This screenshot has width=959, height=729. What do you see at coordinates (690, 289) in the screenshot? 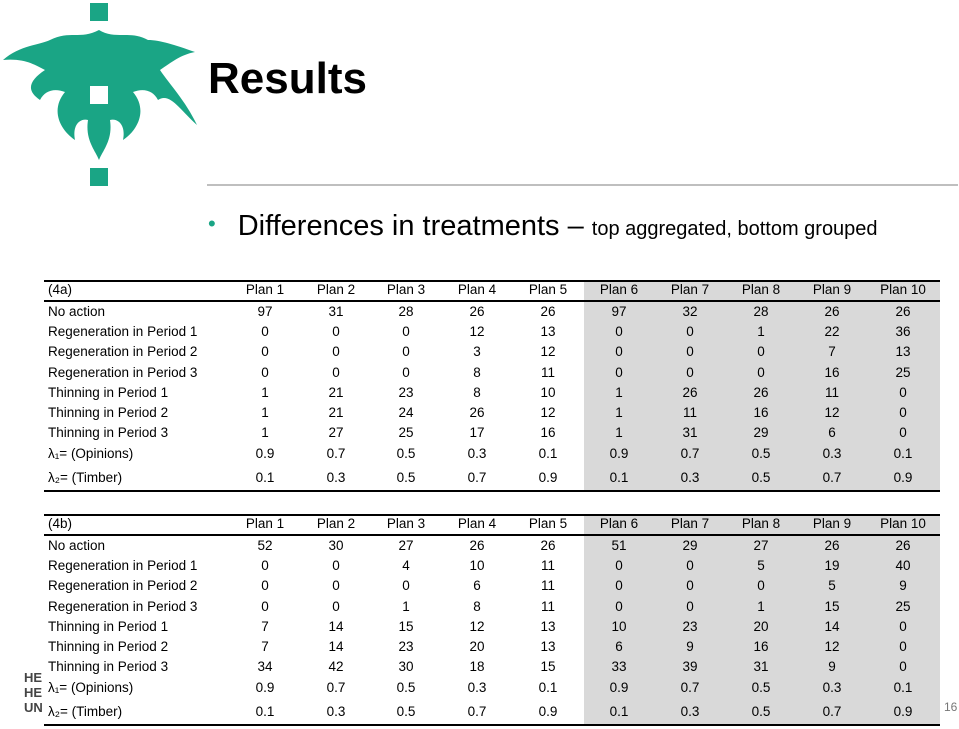
I see `column-header: Plan 7` at bounding box center [690, 289].